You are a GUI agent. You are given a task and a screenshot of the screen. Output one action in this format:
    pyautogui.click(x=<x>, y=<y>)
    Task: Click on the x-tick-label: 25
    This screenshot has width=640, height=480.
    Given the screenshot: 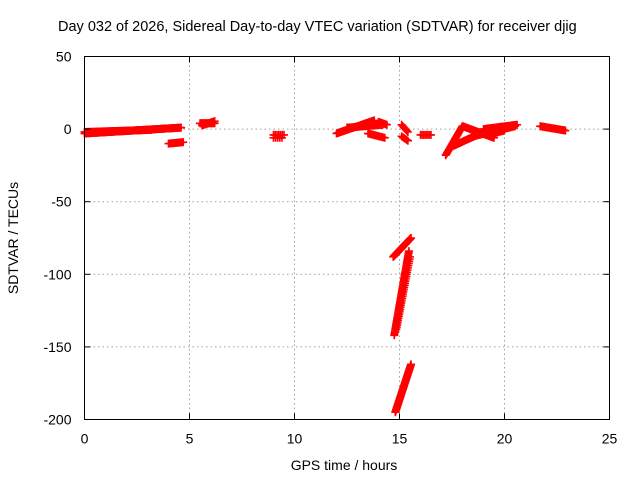 What is the action you would take?
    pyautogui.click(x=610, y=439)
    